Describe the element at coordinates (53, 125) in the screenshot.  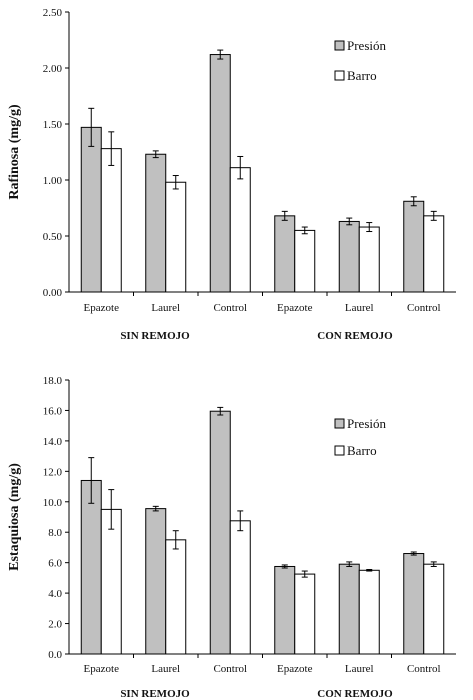
I see `y-tick-label: 1.50` at that location.